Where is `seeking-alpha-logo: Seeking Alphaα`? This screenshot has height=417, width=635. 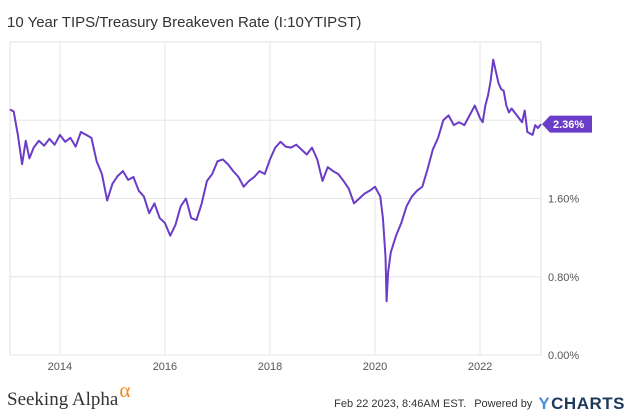 seeking-alpha-logo: Seeking Alphaα is located at coordinates (68, 394).